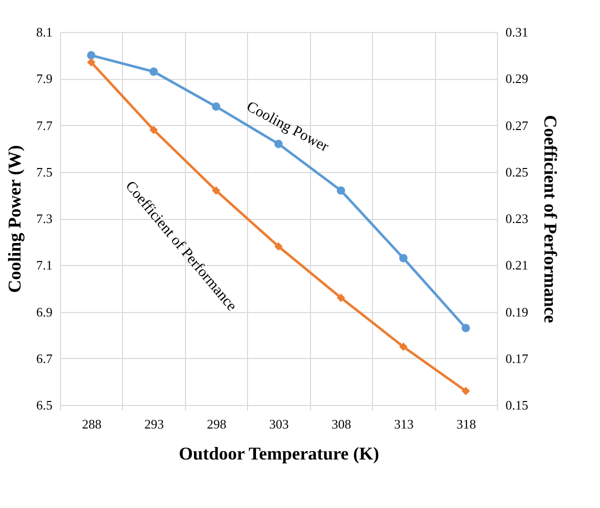 Image resolution: width=600 pixels, height=508 pixels. What do you see at coordinates (44, 78) in the screenshot?
I see `y-tick-label: 7.9` at bounding box center [44, 78].